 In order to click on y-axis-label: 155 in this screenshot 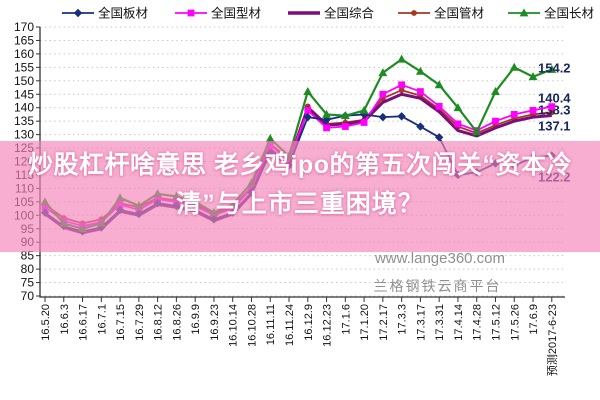, I will do `click(24, 67)`.